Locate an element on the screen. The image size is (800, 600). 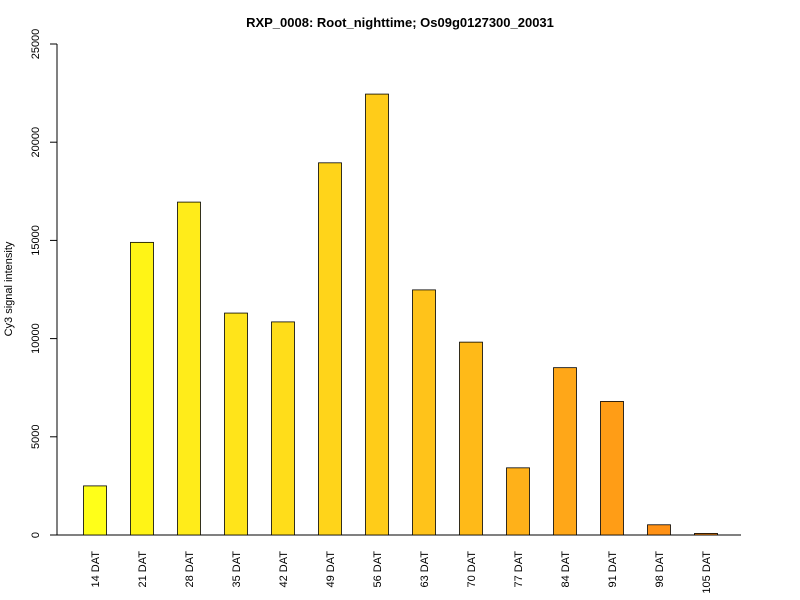
y-tick-label: 20000 is located at coordinates (36, 142).